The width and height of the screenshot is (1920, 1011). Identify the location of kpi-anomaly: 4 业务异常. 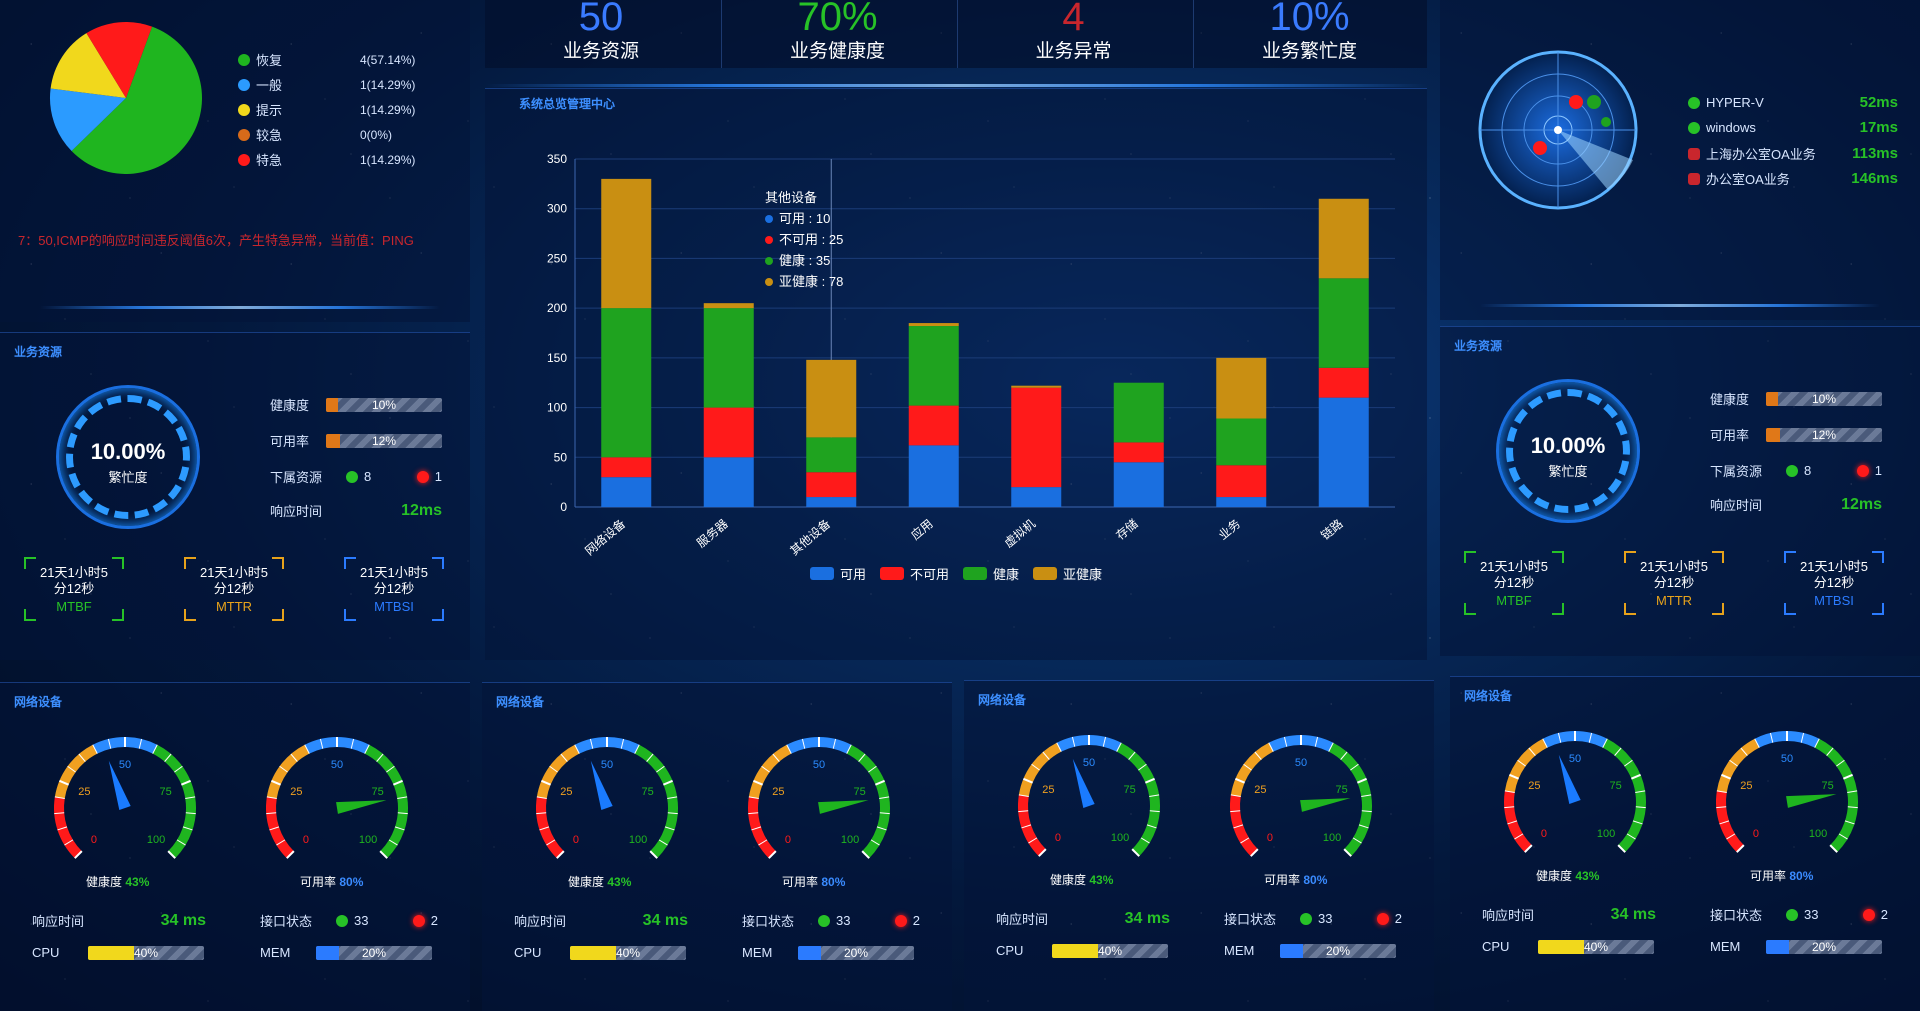
(1073, 34).